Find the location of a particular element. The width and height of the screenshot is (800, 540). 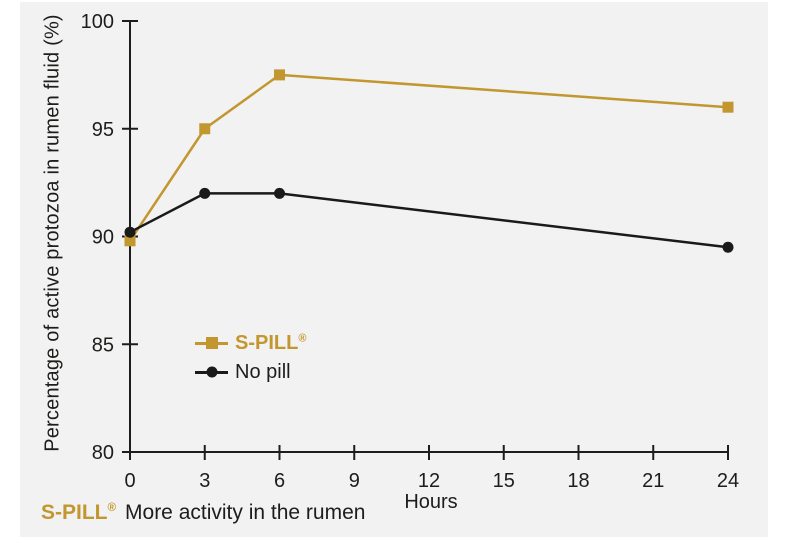

legend-item-s-pill: S-PILL® is located at coordinates (250, 343).